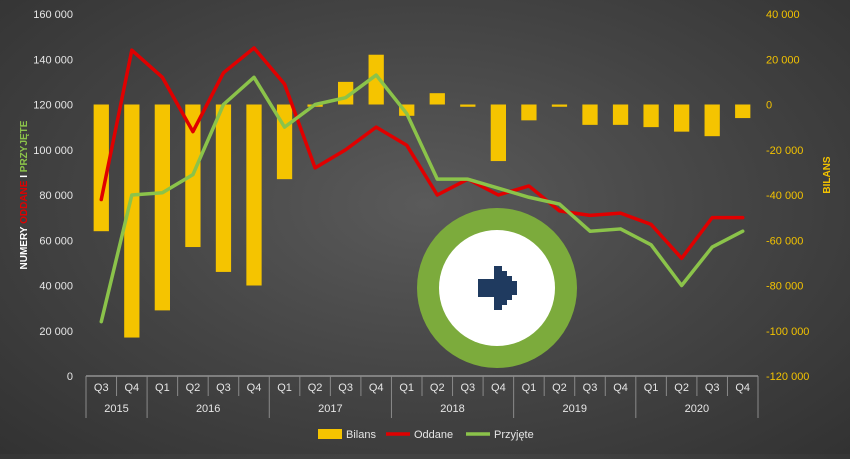  What do you see at coordinates (697, 409) in the screenshot?
I see `year-label: 2020` at bounding box center [697, 409].